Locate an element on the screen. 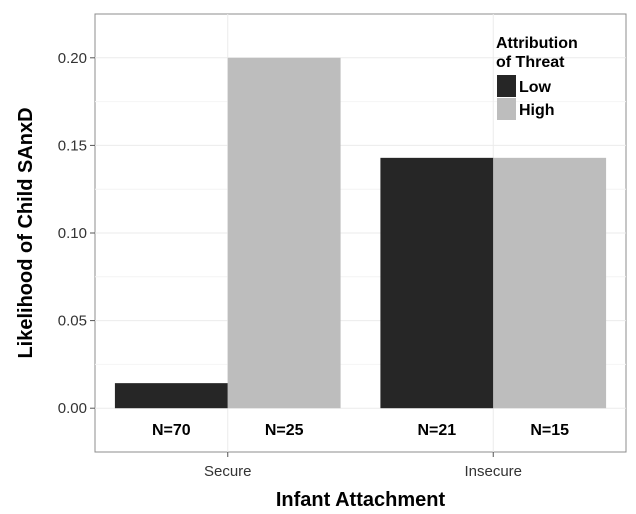  y-tick-label: 0.15 is located at coordinates (72, 145).